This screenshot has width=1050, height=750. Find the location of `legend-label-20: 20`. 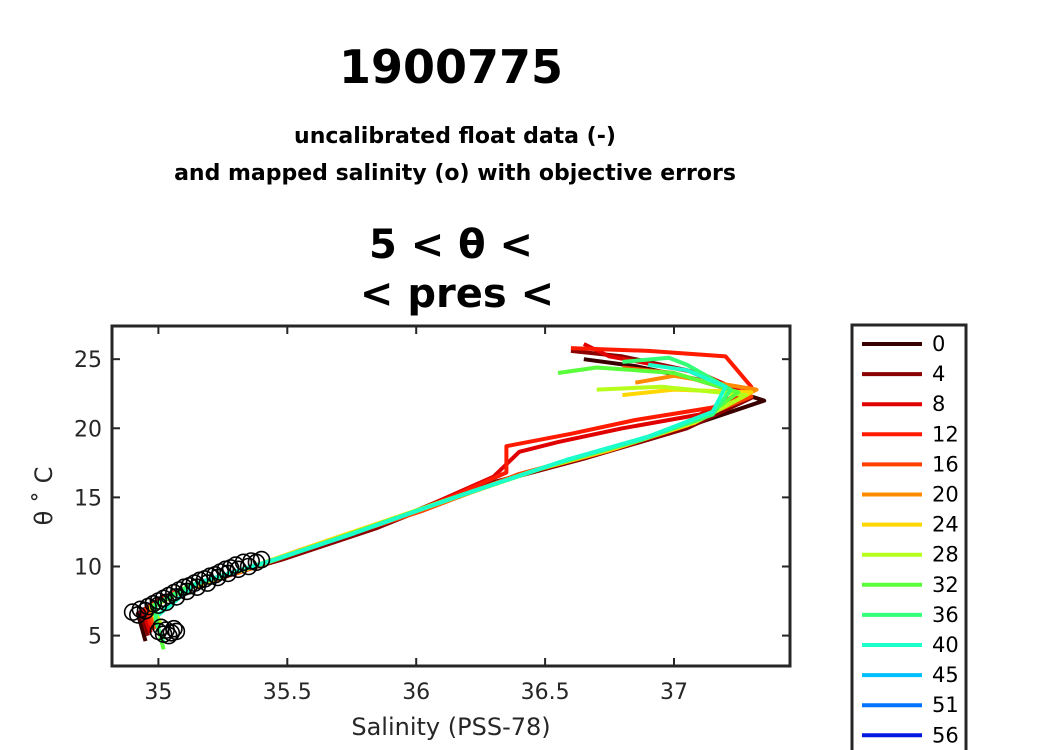

legend-label-20: 20 is located at coordinates (945, 495).